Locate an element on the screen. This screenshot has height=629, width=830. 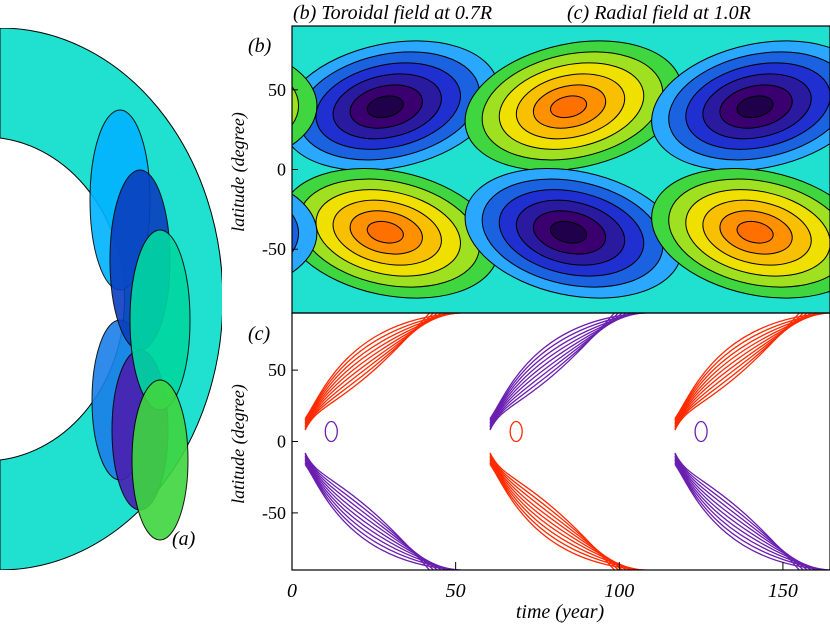
panel-b-label: (b) is located at coordinates (260, 46).